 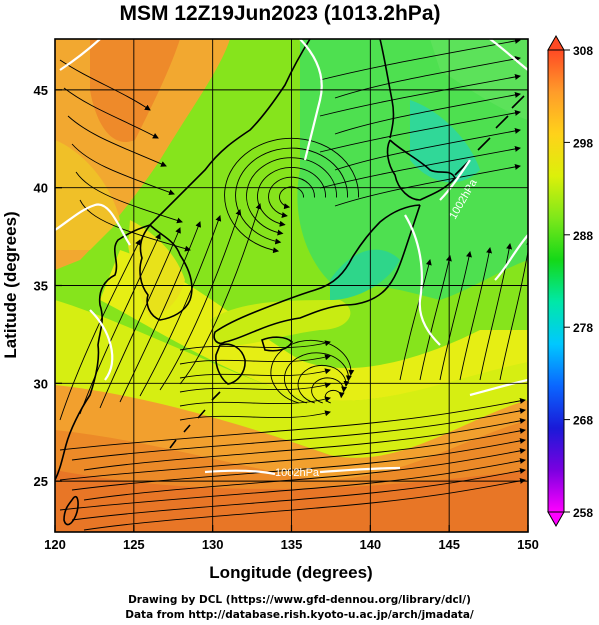 What do you see at coordinates (292, 544) in the screenshot?
I see `x-tick-label: 135` at bounding box center [292, 544].